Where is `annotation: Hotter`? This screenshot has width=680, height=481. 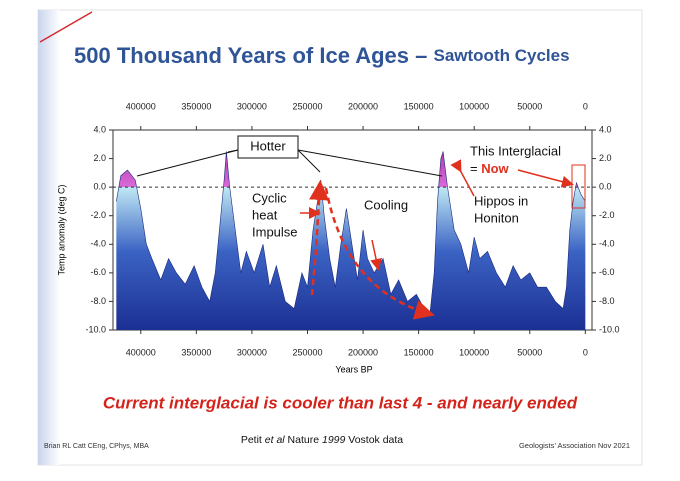
annotation: Hotter is located at coordinates (268, 145).